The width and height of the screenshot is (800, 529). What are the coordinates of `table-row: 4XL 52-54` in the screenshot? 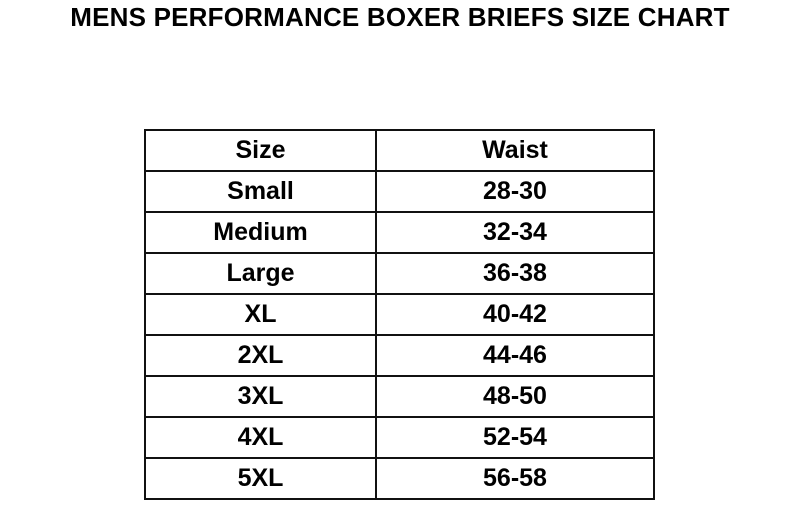 It's located at (399, 437).